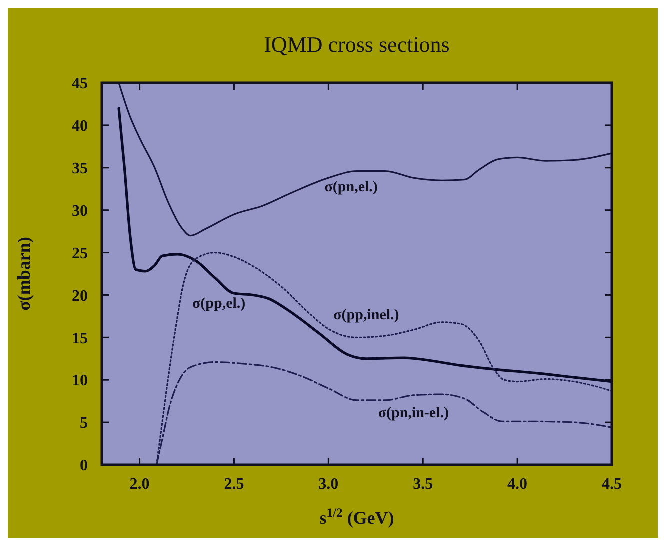 The height and width of the screenshot is (546, 666). What do you see at coordinates (80, 127) in the screenshot?
I see `y-tick-label: 40` at bounding box center [80, 127].